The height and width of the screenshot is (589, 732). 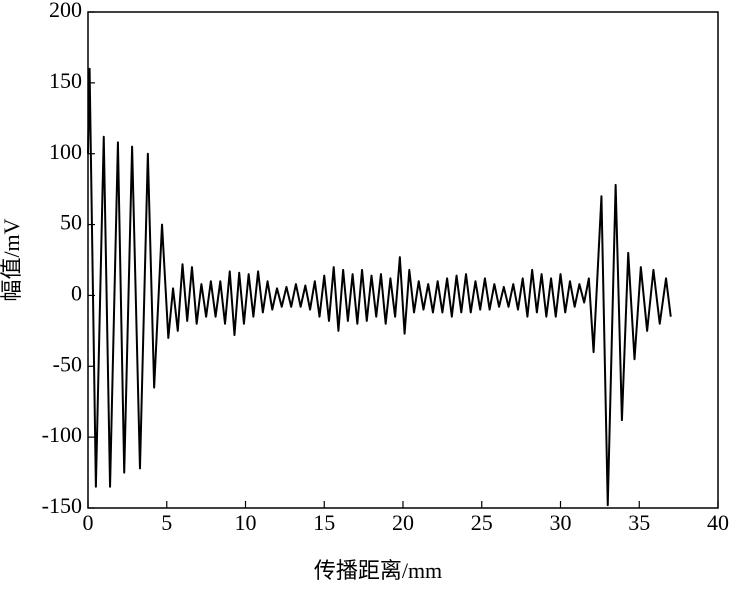 I want to click on x-tick-label: 40, so click(x=718, y=522).